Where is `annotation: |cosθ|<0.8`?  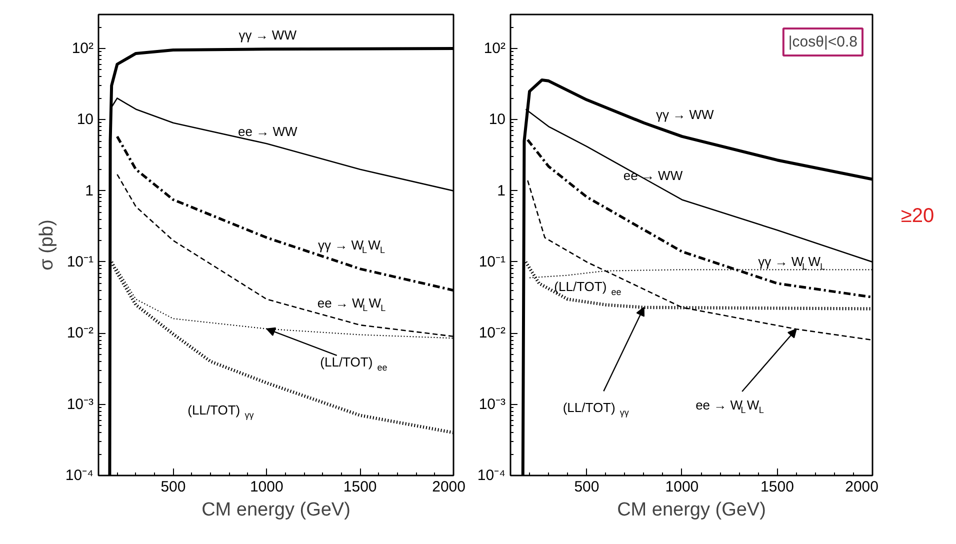
annotation: |cosθ|<0.8 is located at coordinates (823, 42).